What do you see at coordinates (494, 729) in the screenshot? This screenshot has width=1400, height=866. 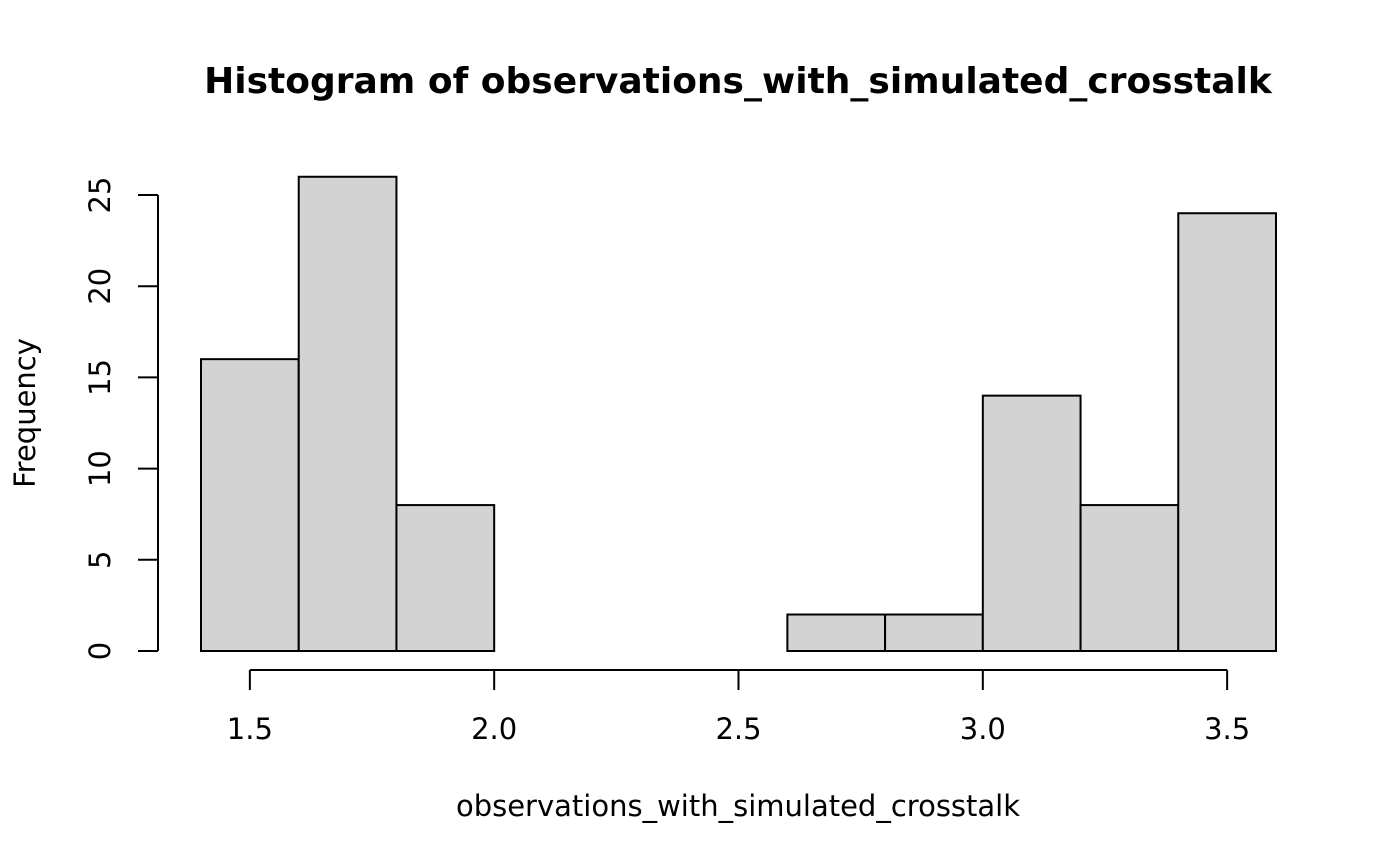 I see `x-tick-label: 2.0` at bounding box center [494, 729].